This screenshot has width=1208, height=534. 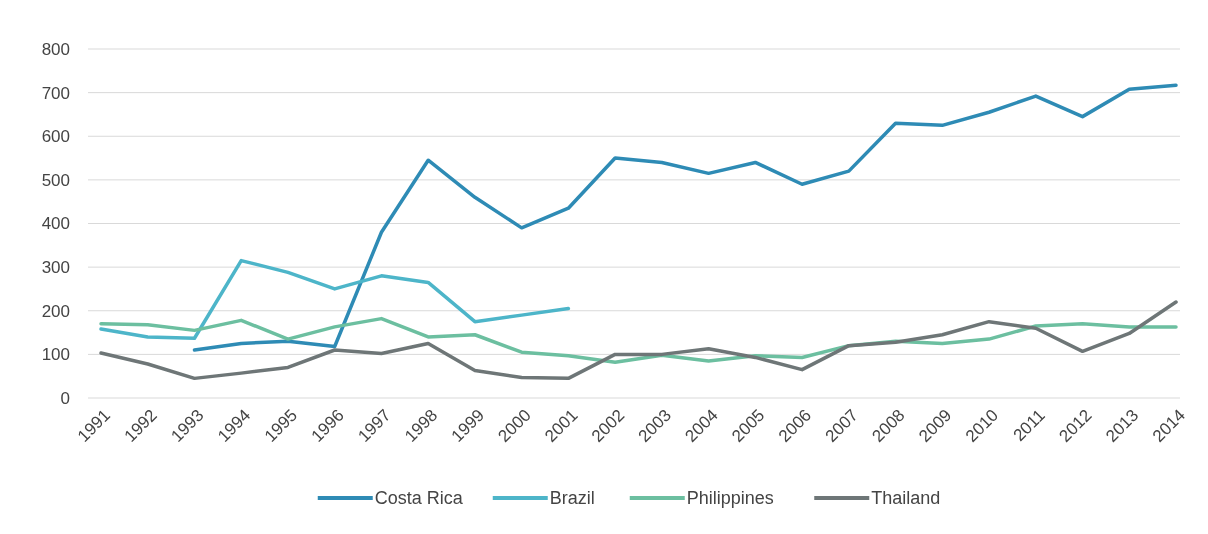 I want to click on y-tick-label: 600, so click(x=55, y=137).